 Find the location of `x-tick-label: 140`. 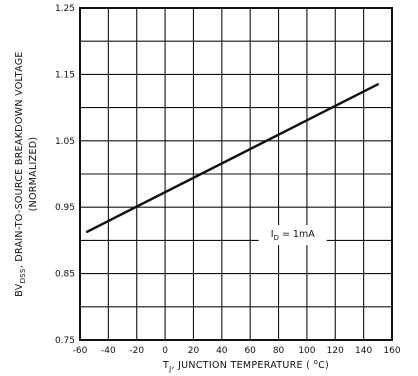

x-tick-label: 140 is located at coordinates (363, 351).